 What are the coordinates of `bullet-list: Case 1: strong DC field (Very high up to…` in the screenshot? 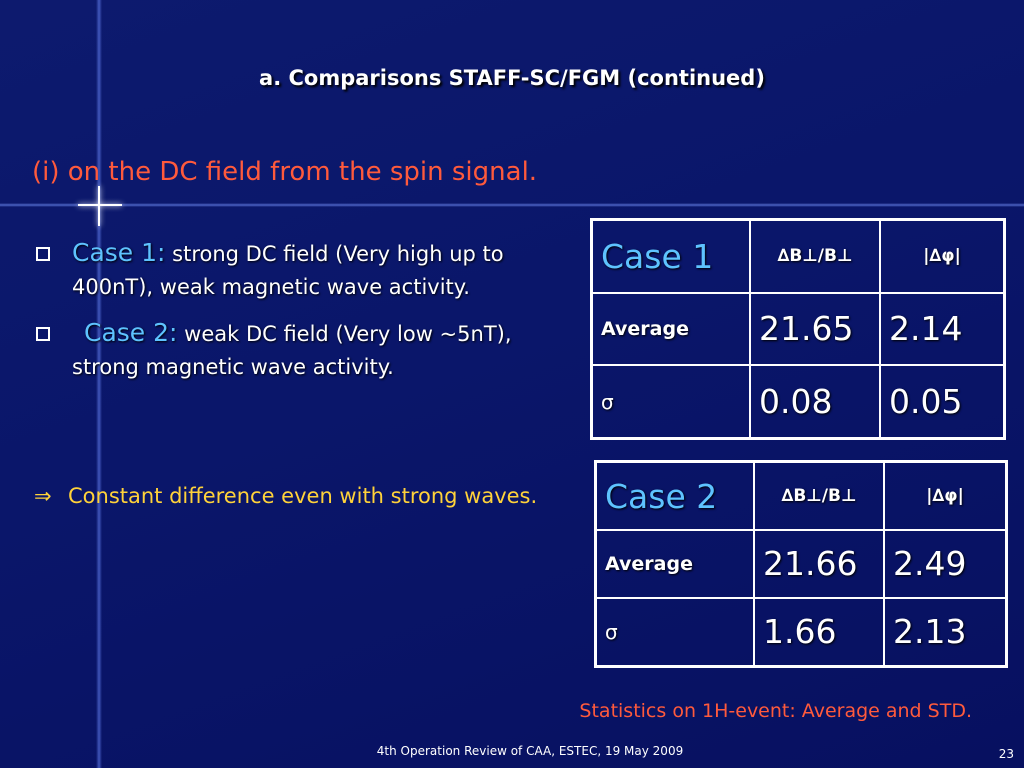 It's located at (289, 315).